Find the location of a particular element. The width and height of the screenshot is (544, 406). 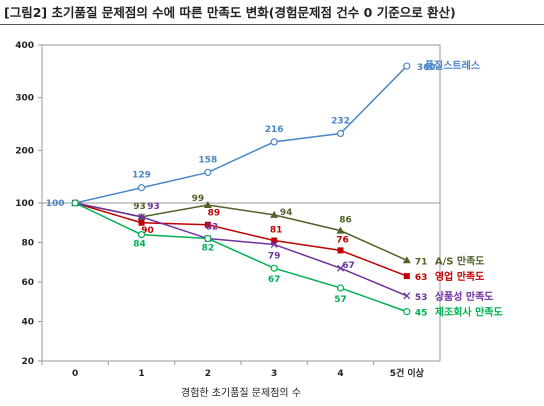

x-tick-label: 1 is located at coordinates (141, 374).